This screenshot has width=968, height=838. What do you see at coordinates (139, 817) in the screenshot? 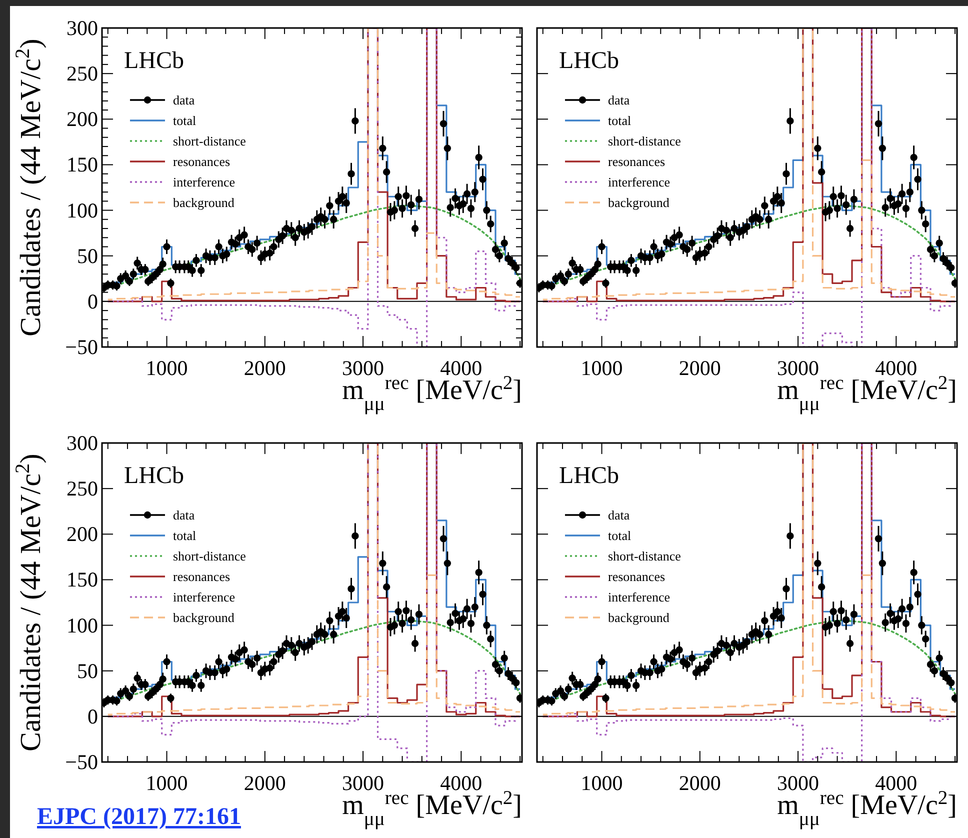
I see `text: EJPC (2017) 77:161` at bounding box center [139, 817].